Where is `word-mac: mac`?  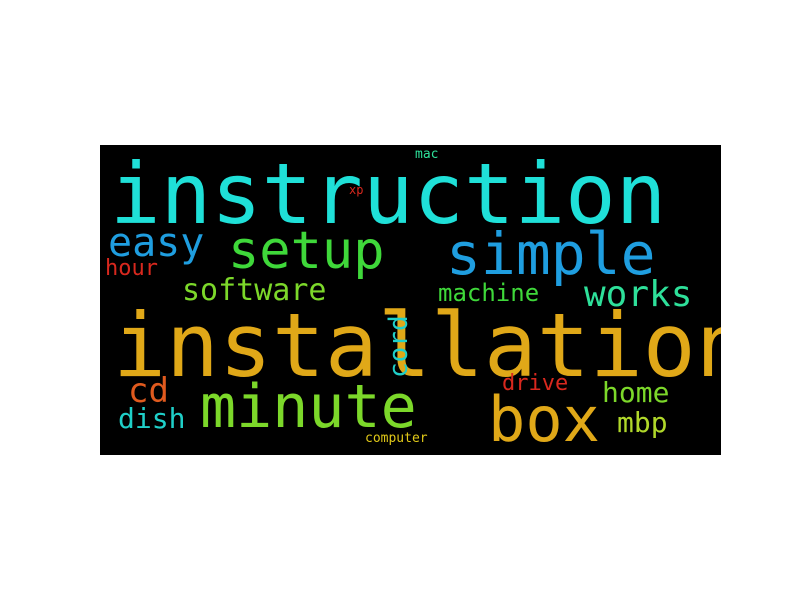
word-mac: mac is located at coordinates (427, 154).